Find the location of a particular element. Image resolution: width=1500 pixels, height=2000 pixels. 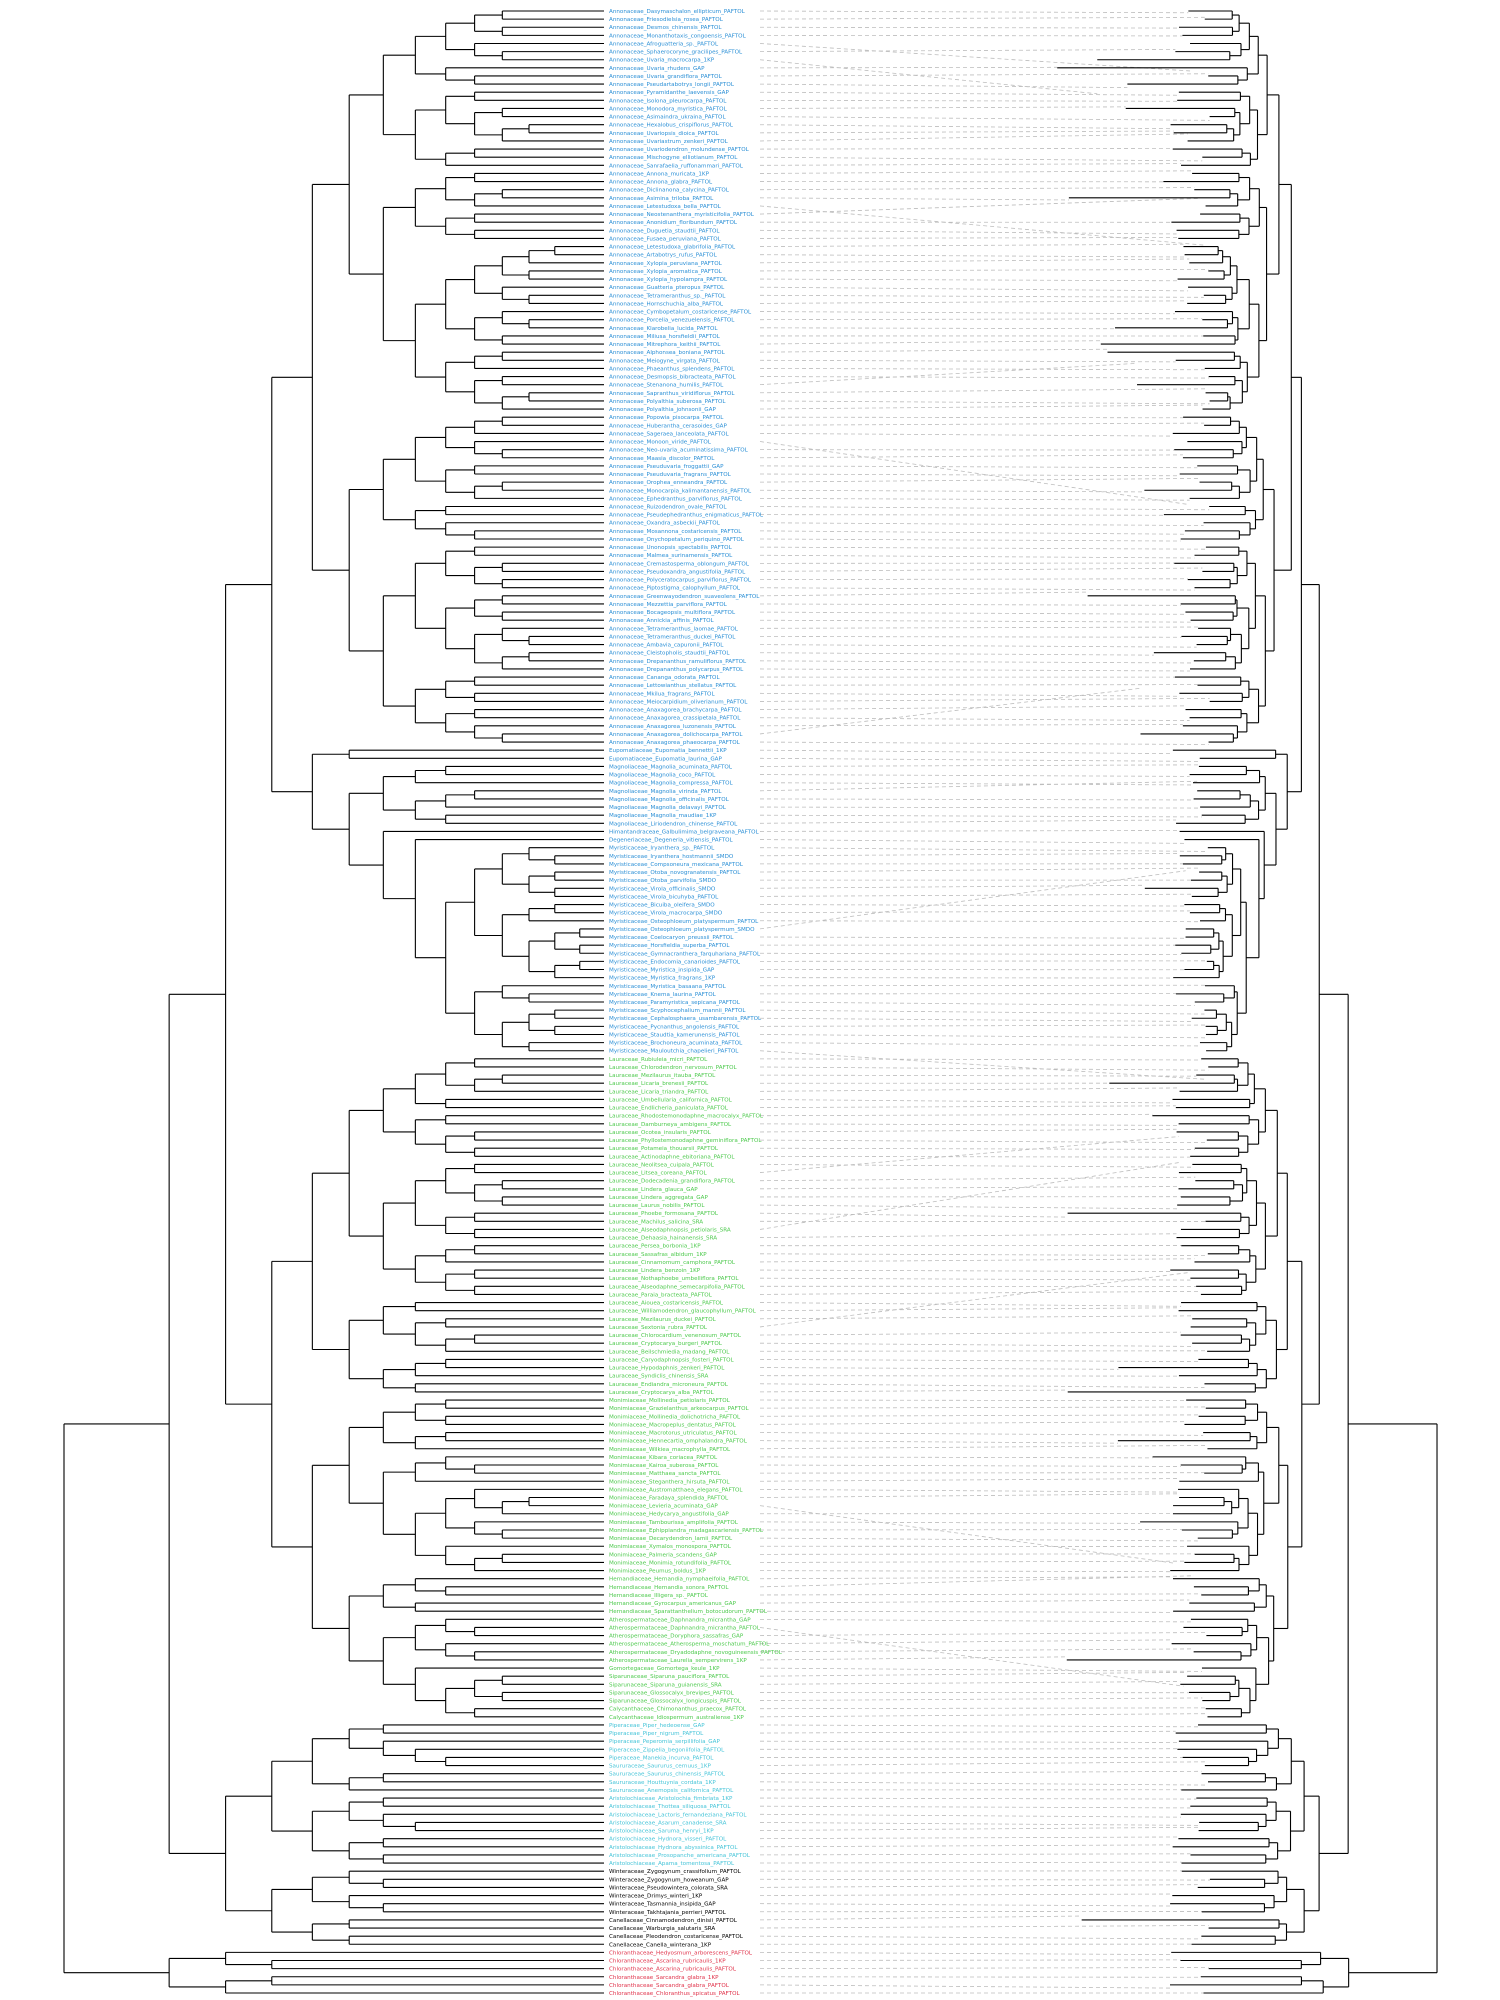

tip-label: Hernandiaceae_Hernandia_sonora_PAFTOL is located at coordinates (669, 1588).